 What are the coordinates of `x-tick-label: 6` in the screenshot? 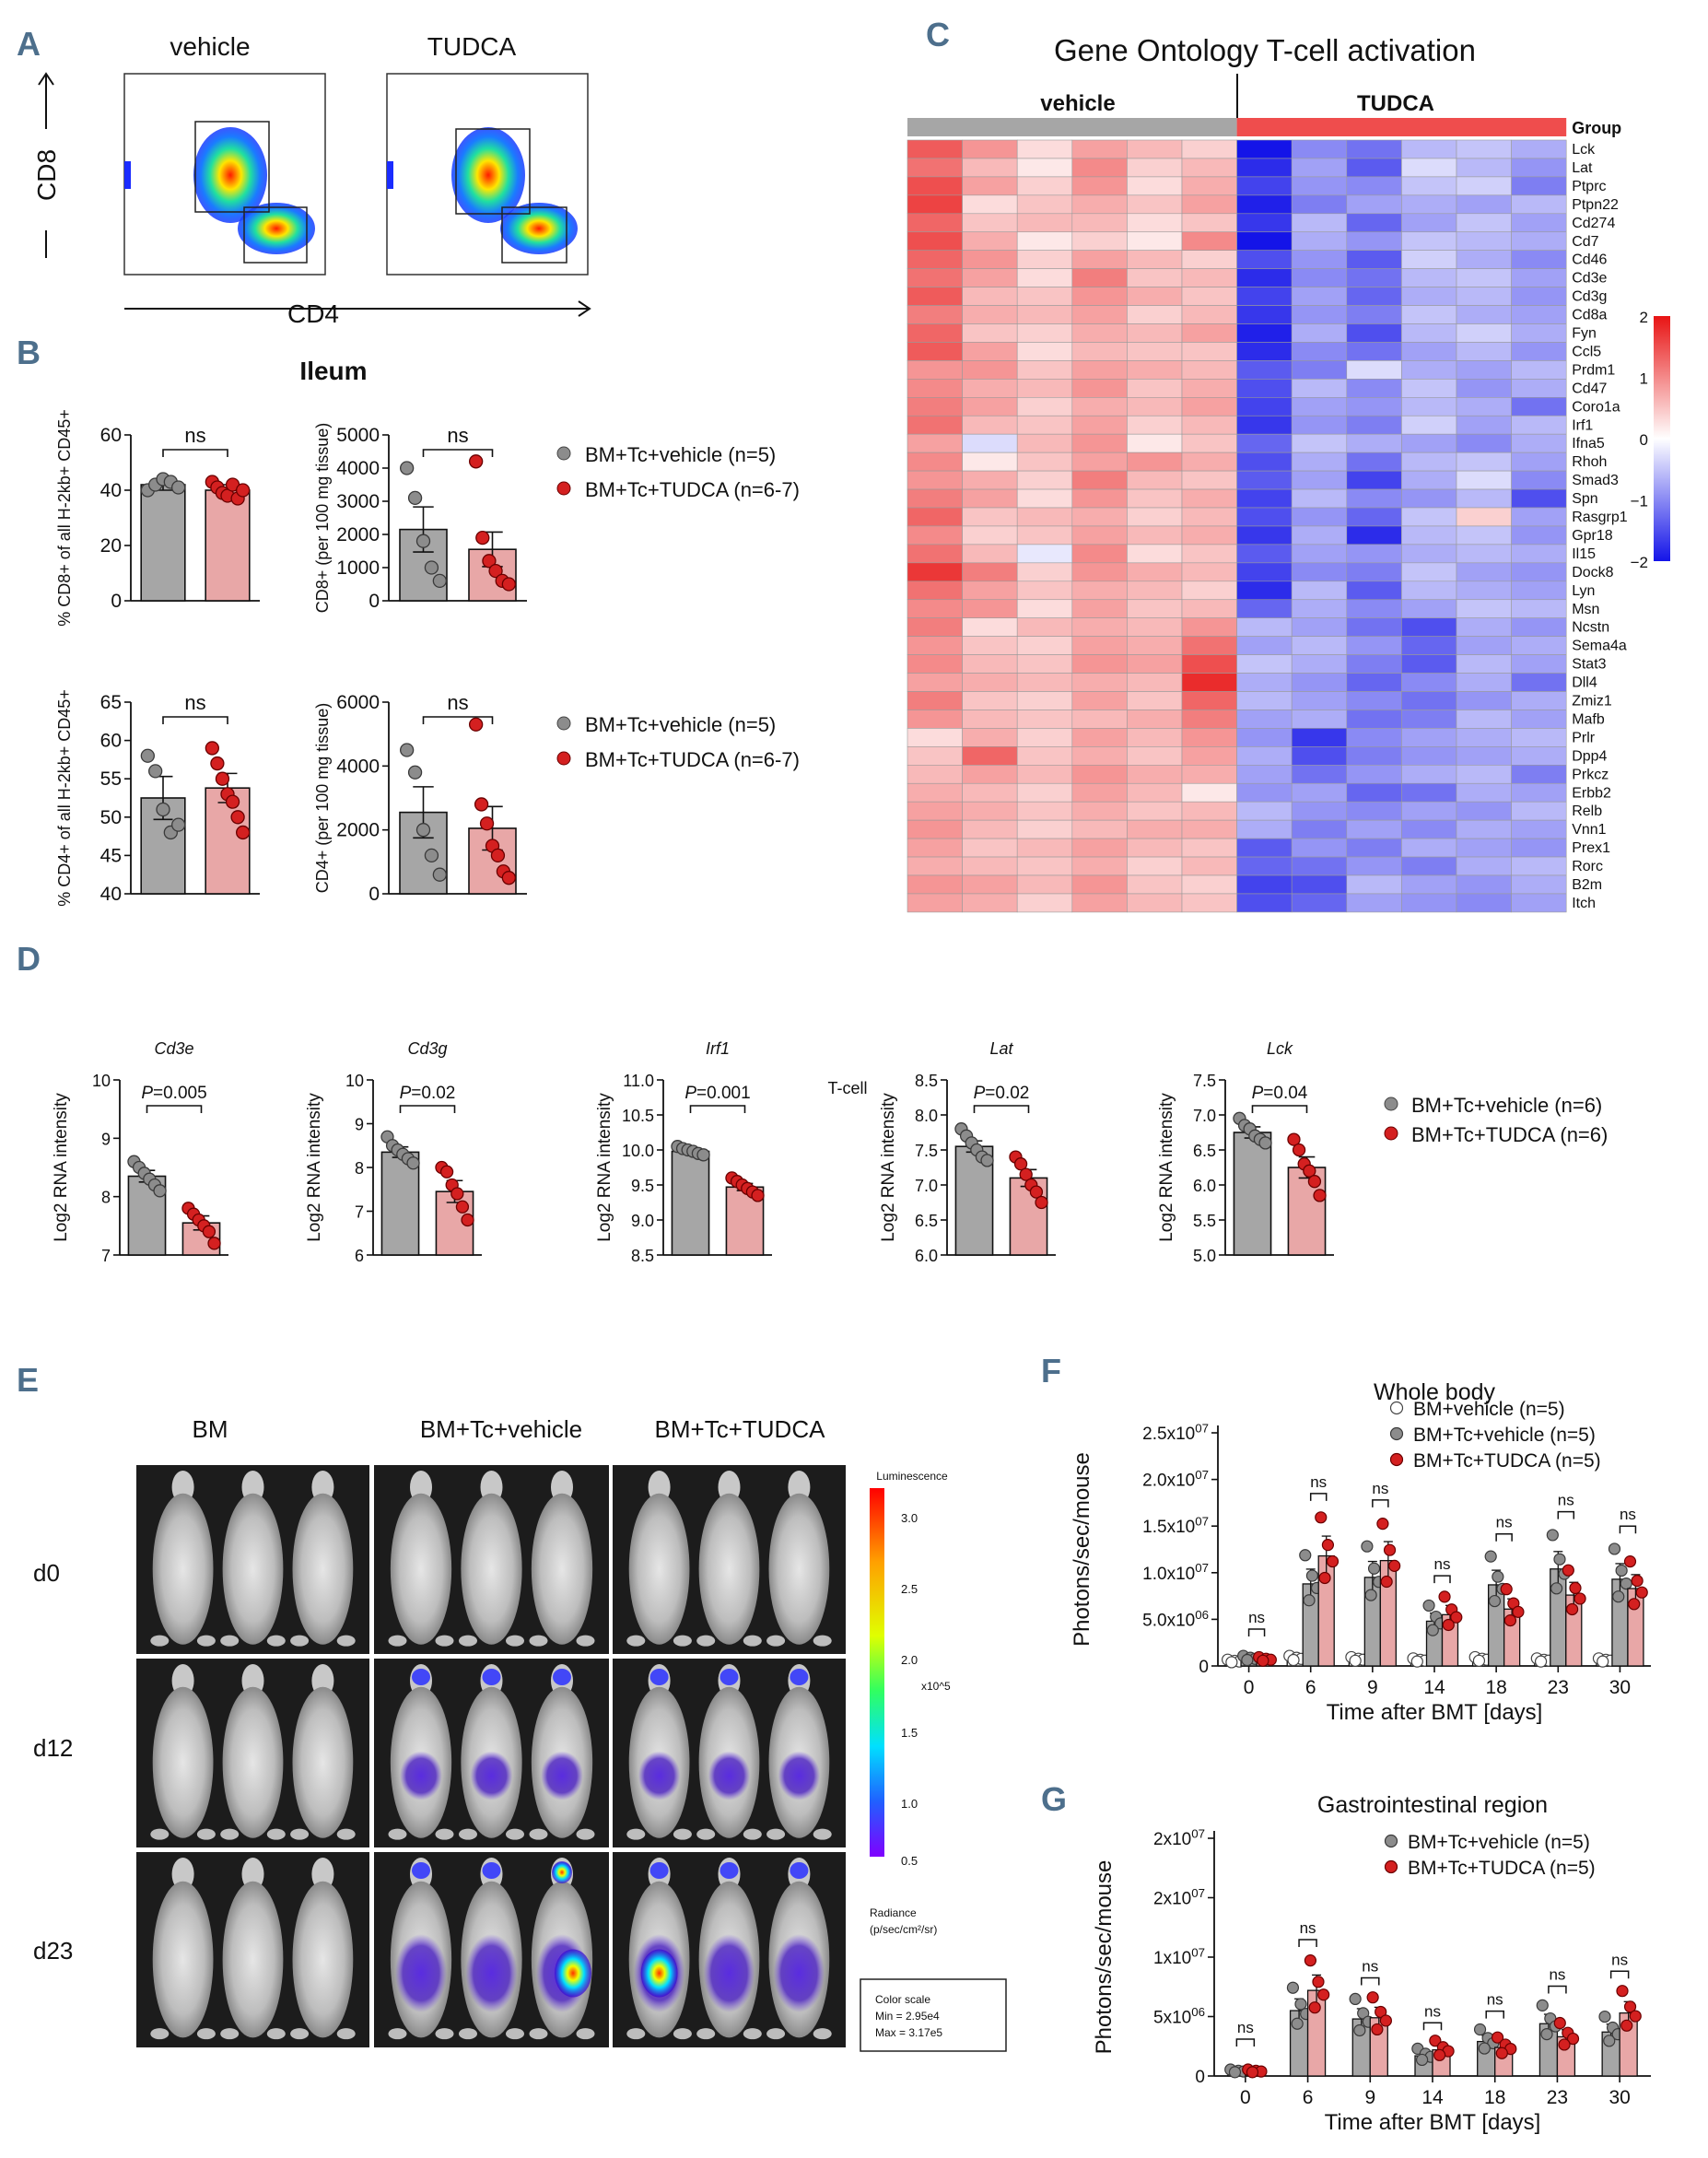 It's located at (1308, 2098).